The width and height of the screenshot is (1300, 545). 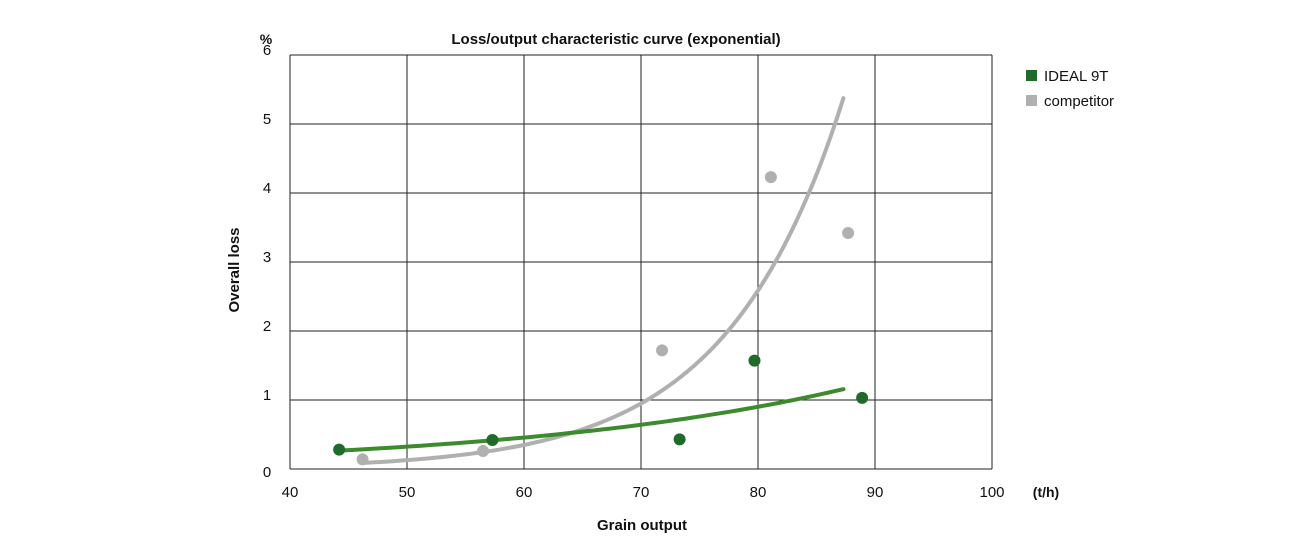 What do you see at coordinates (641, 492) in the screenshot?
I see `x-tick-label: 70` at bounding box center [641, 492].